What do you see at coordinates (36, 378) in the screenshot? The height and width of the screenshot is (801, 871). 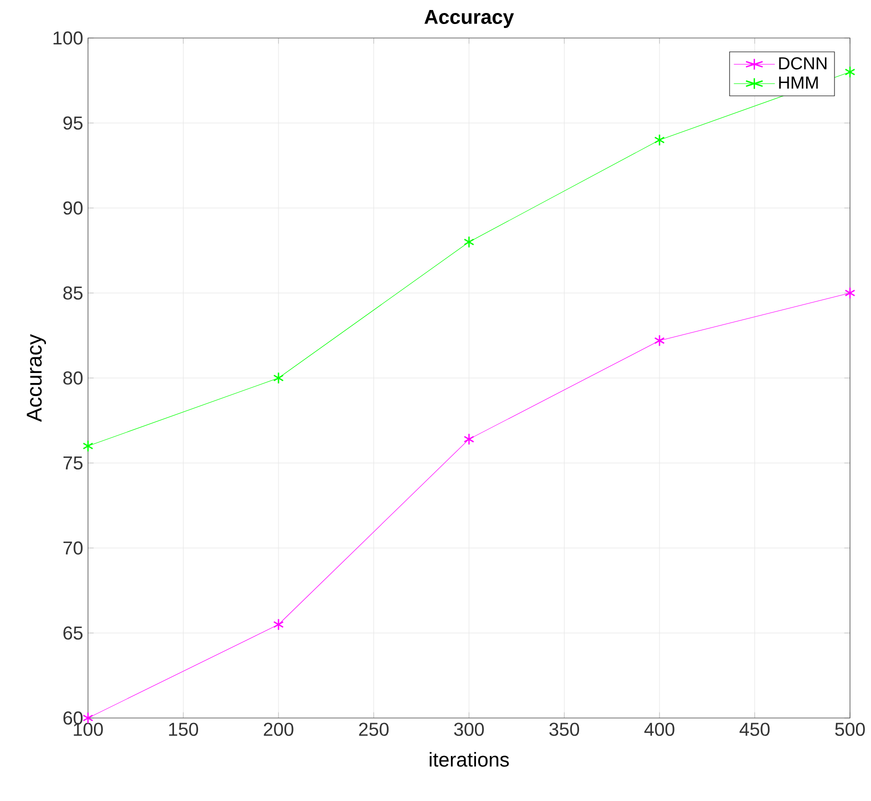 I see `y-axis-title: Accuracy` at bounding box center [36, 378].